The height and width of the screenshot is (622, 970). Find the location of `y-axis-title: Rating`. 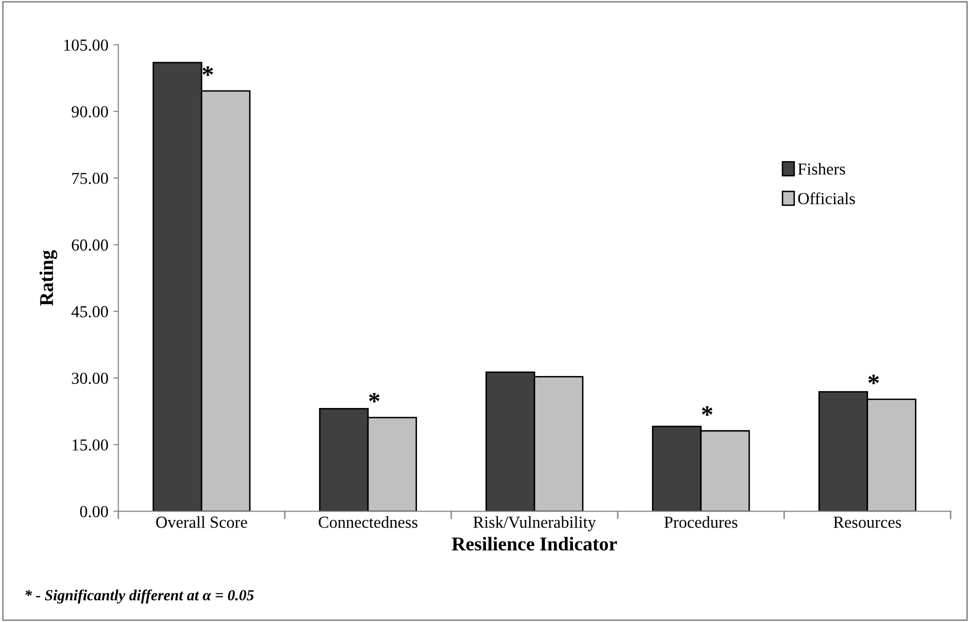

y-axis-title: Rating is located at coordinates (48, 278).